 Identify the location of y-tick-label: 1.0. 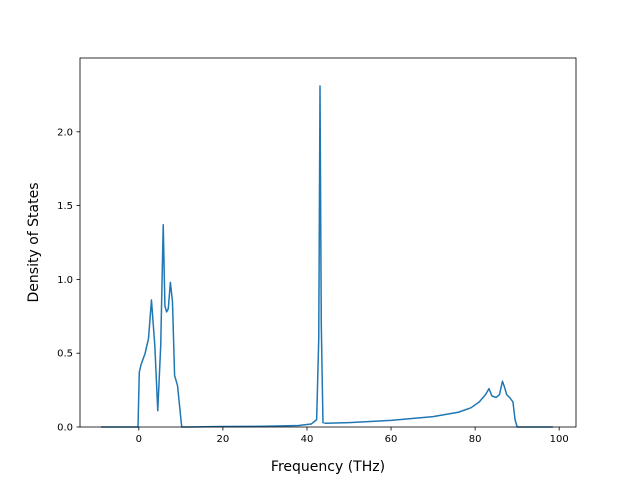
(65, 280).